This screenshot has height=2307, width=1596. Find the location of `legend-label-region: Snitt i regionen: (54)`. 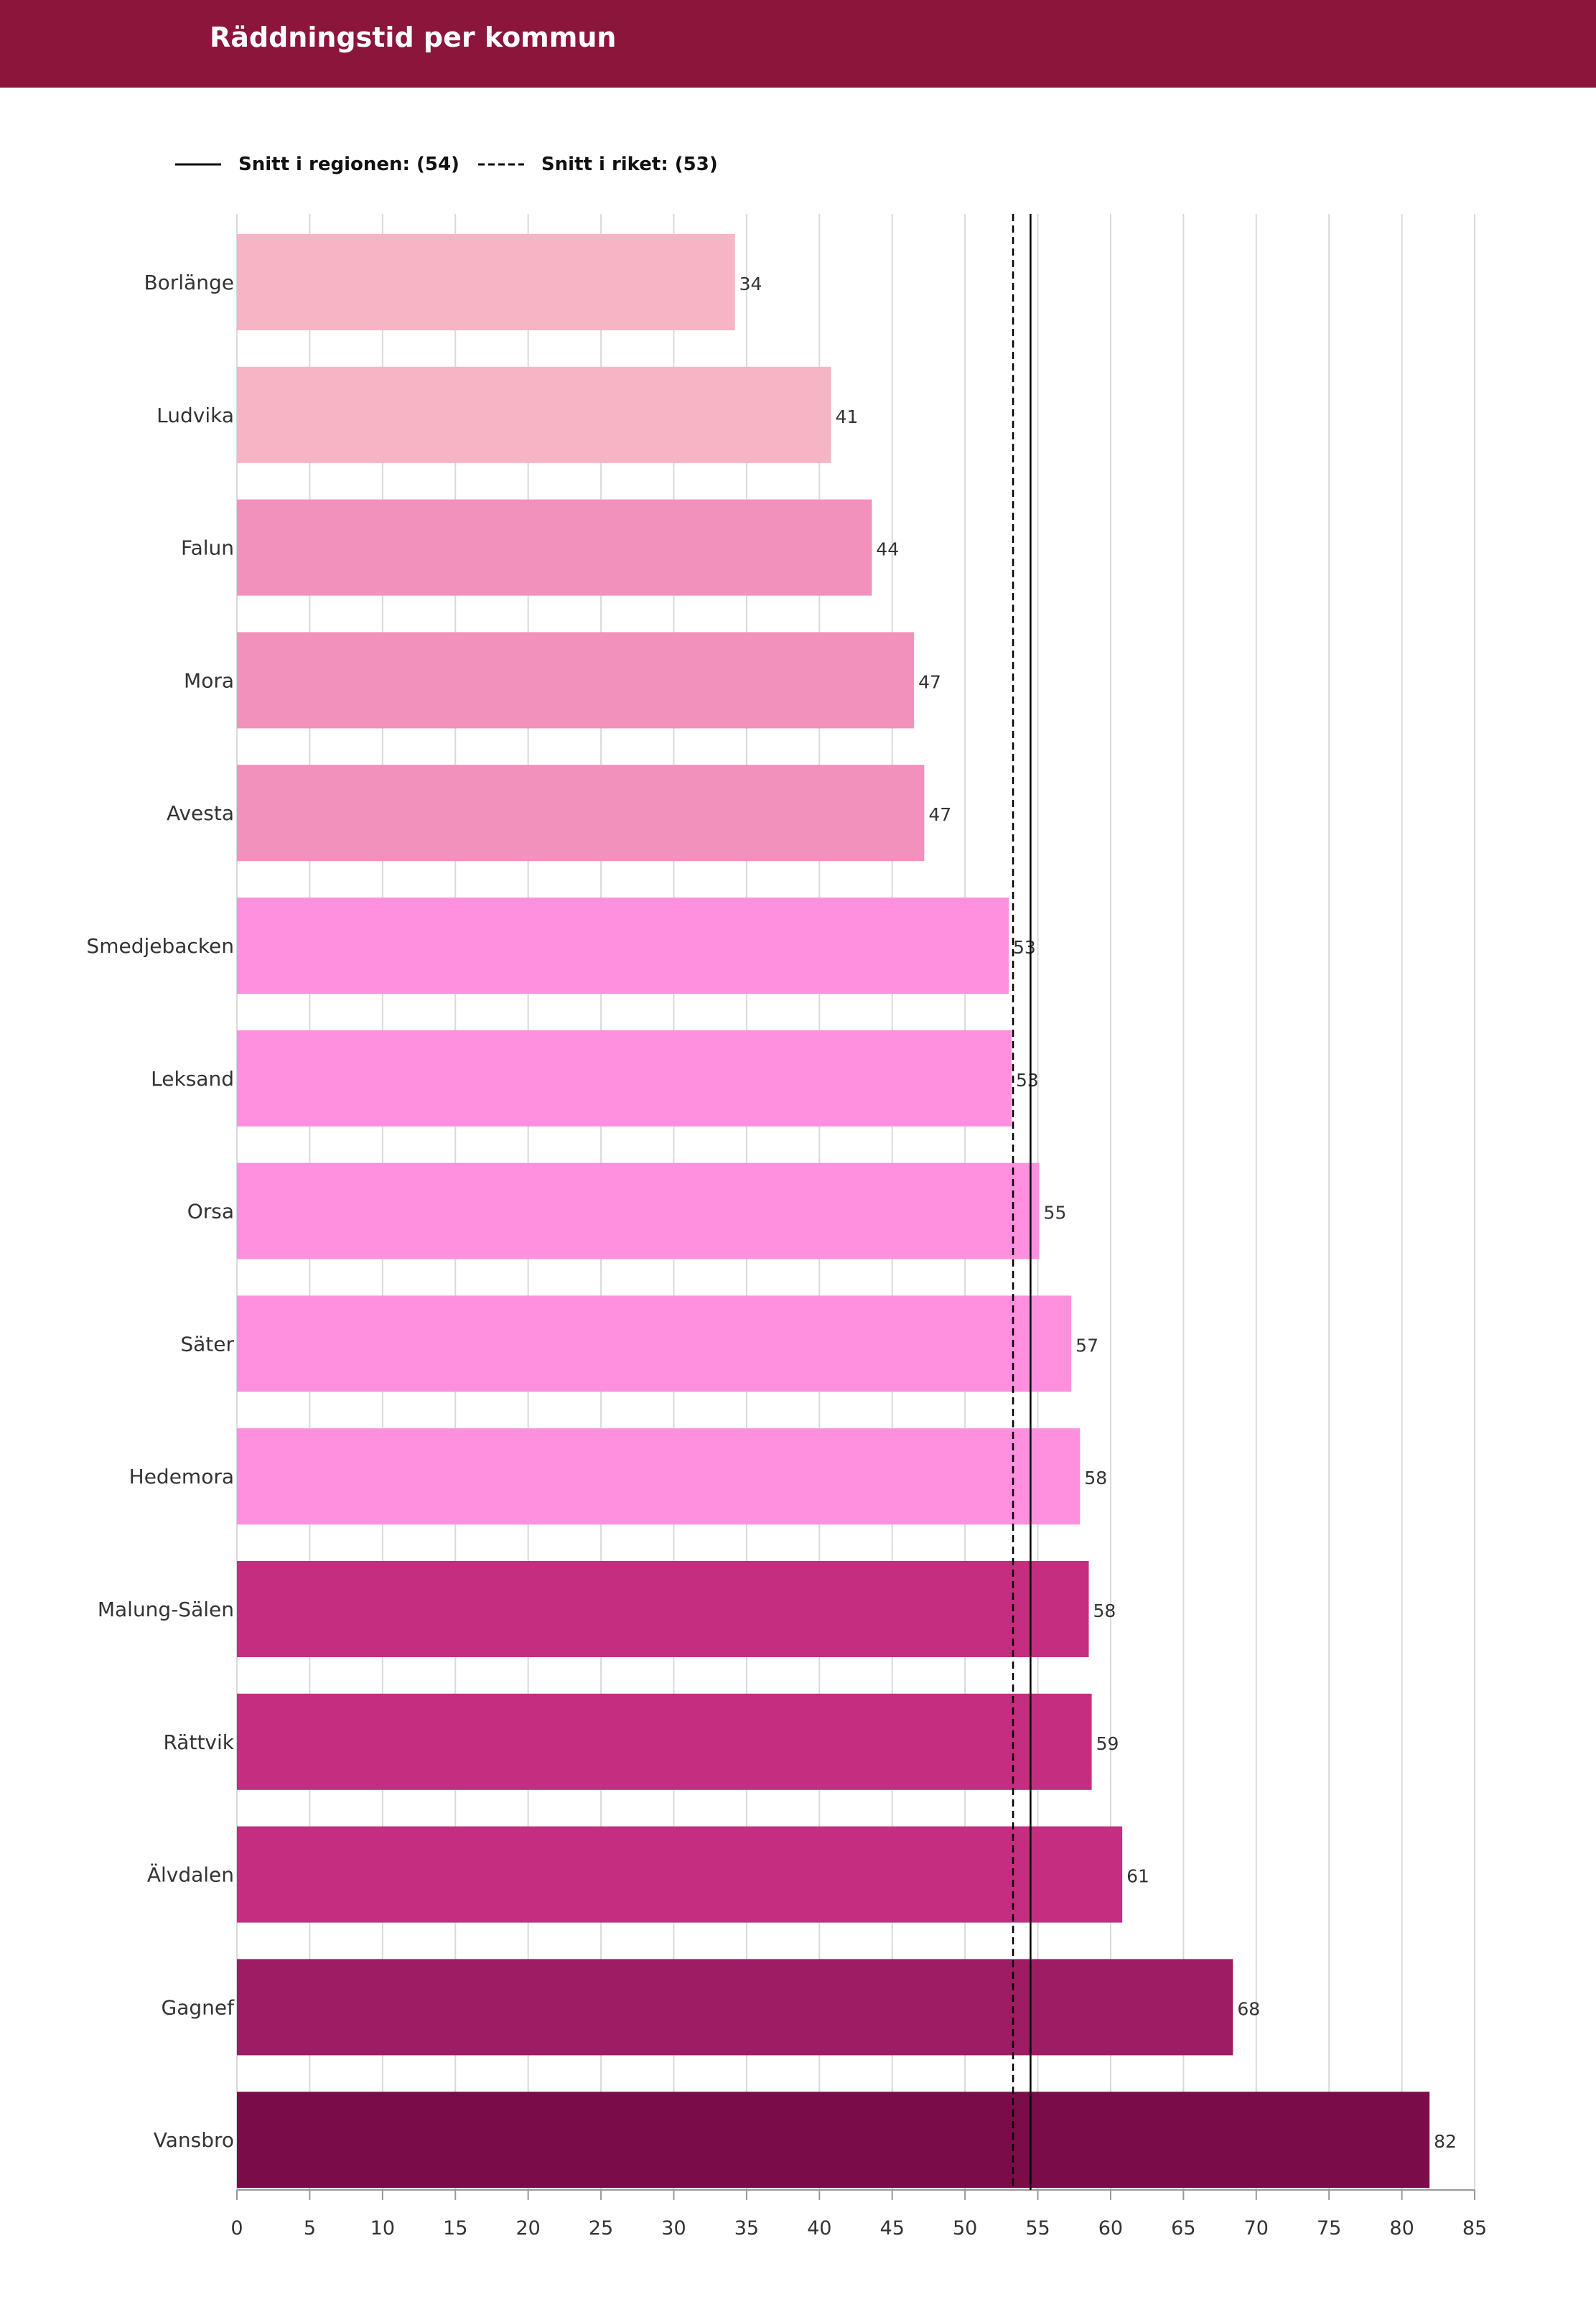

legend-label-region: Snitt i regionen: (54) is located at coordinates (348, 164).